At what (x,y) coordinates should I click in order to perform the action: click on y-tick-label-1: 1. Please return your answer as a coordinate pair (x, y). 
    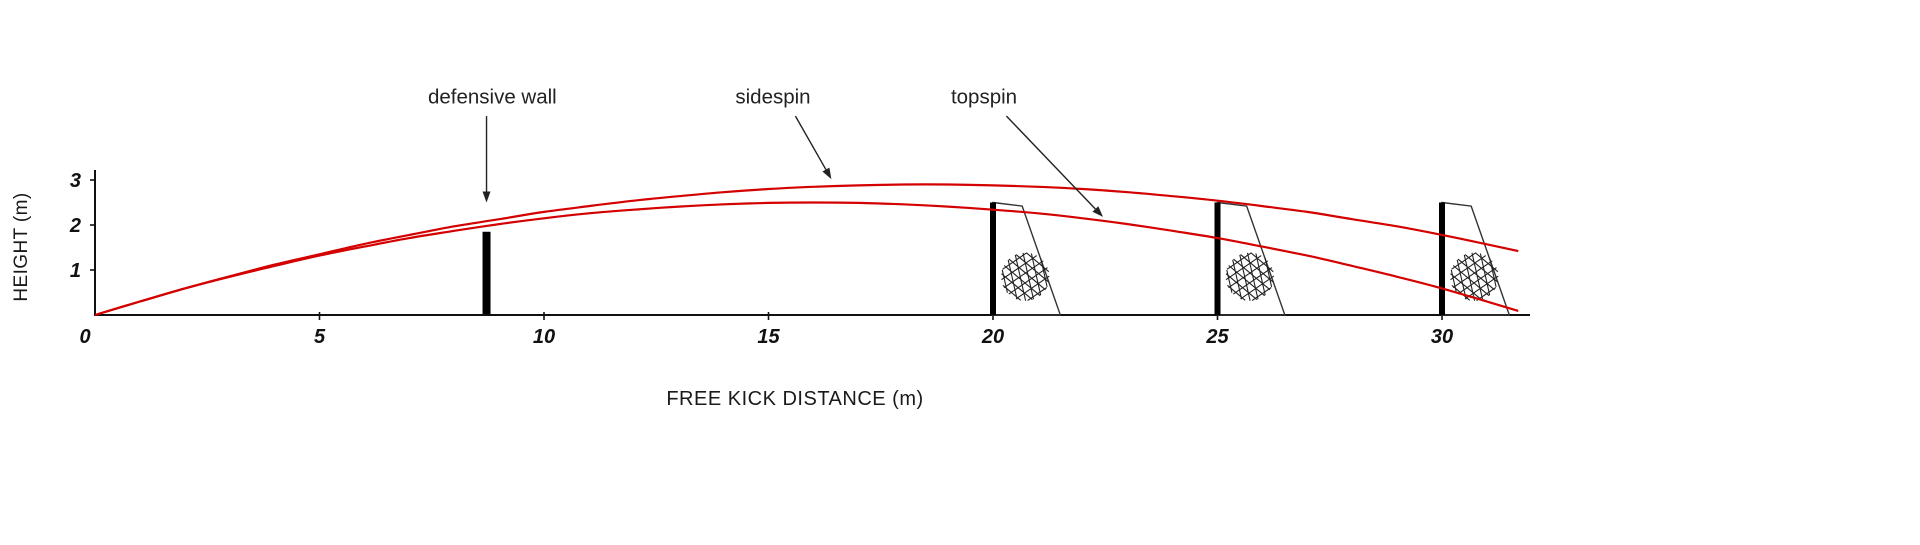
    Looking at the image, I should click on (75, 271).